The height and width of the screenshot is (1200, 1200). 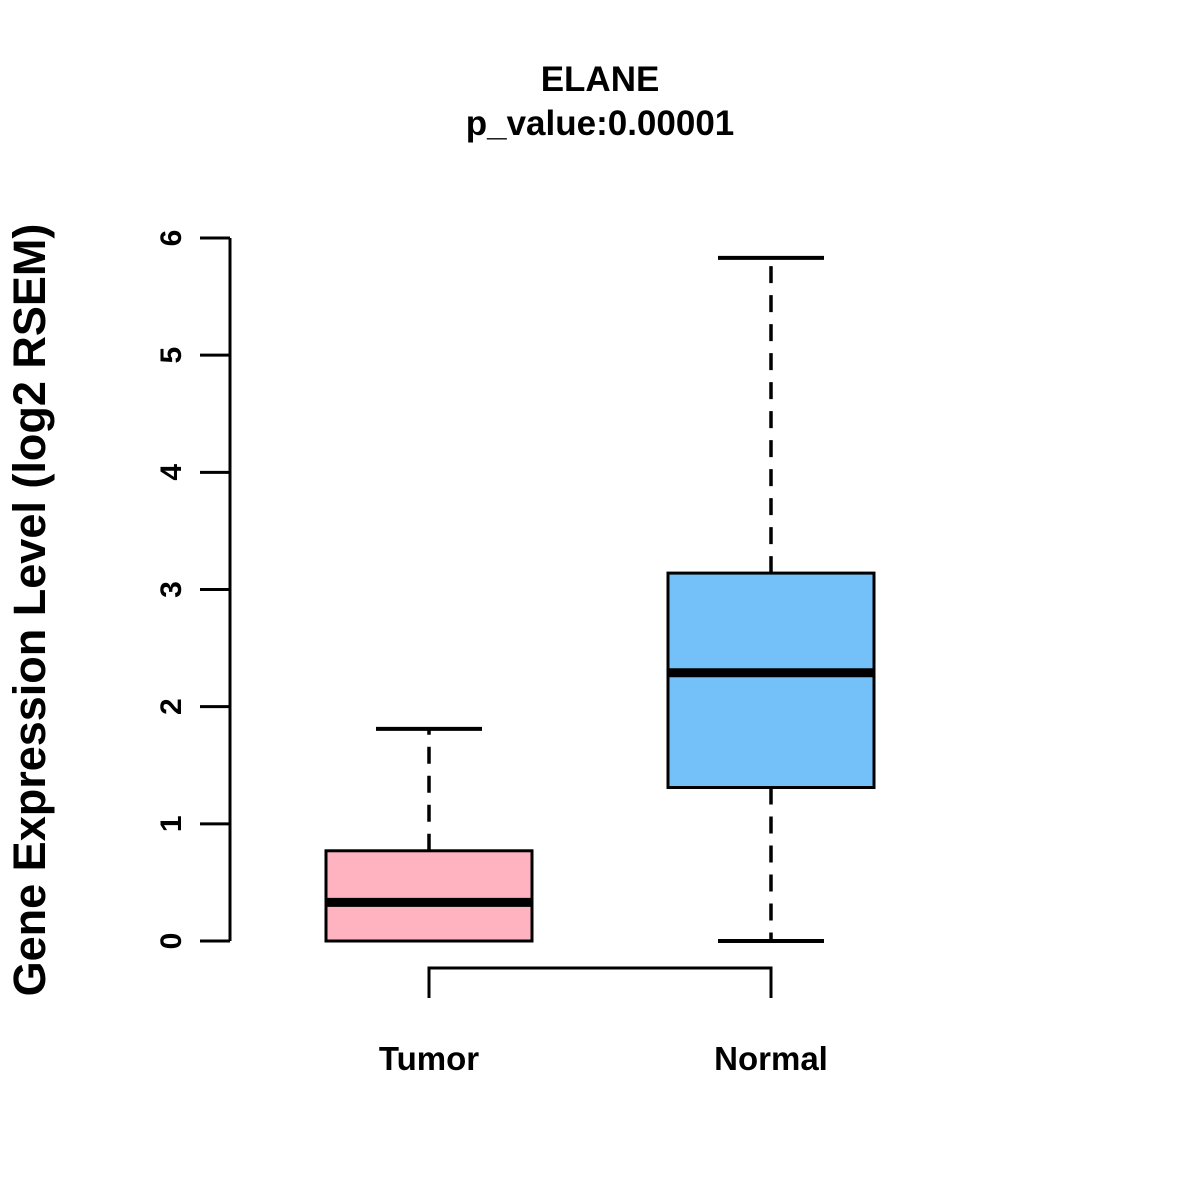 What do you see at coordinates (429, 896) in the screenshot?
I see `box-tumor` at bounding box center [429, 896].